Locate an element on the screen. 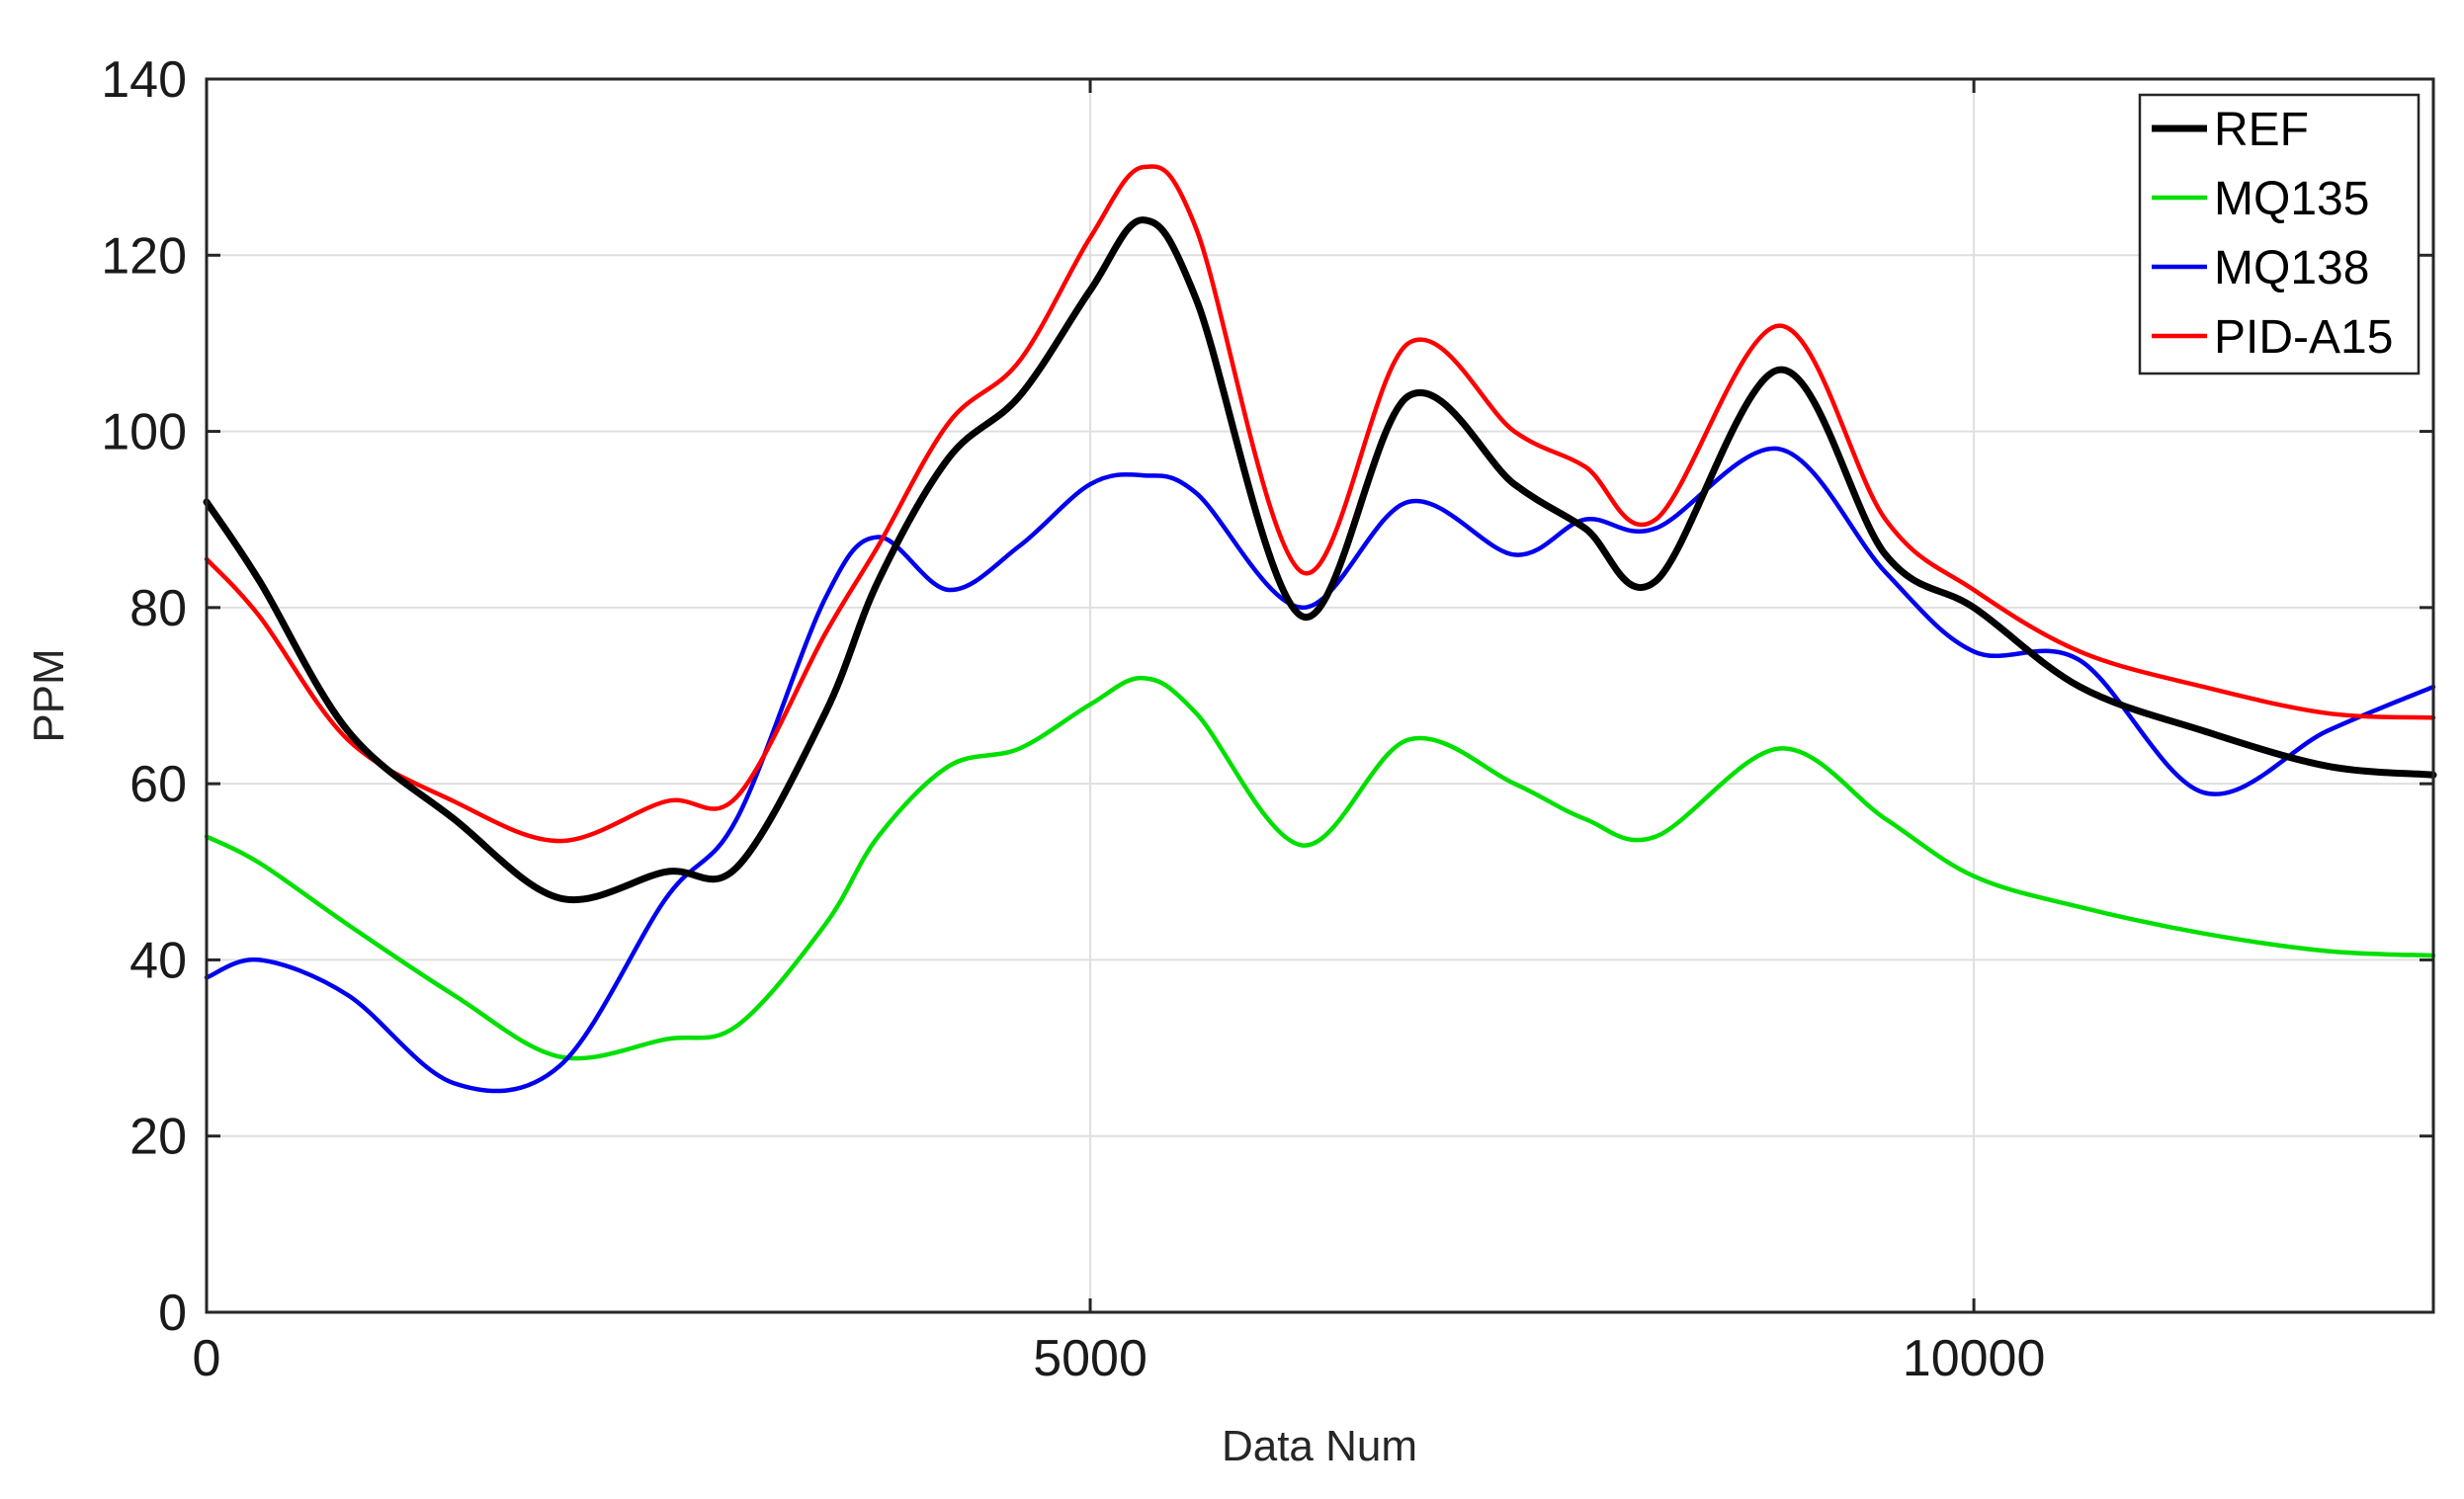 This screenshot has height=1499, width=2464. legend-box is located at coordinates (2279, 234).